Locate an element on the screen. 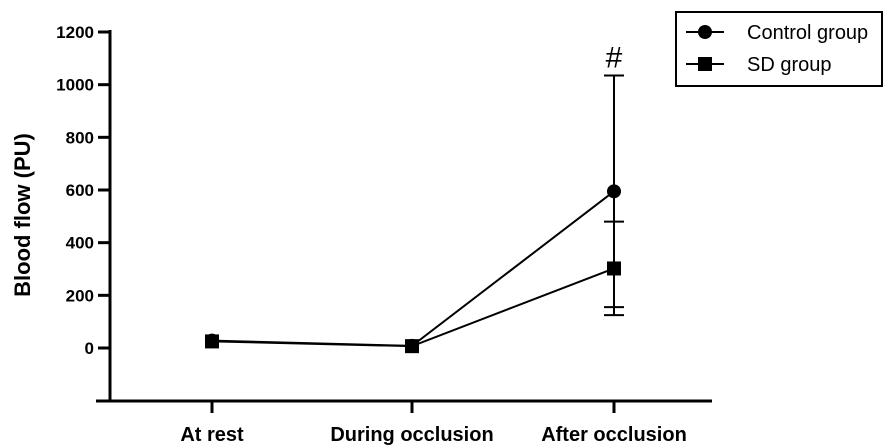 The image size is (884, 447). y-tick-label: 200 is located at coordinates (80, 295).